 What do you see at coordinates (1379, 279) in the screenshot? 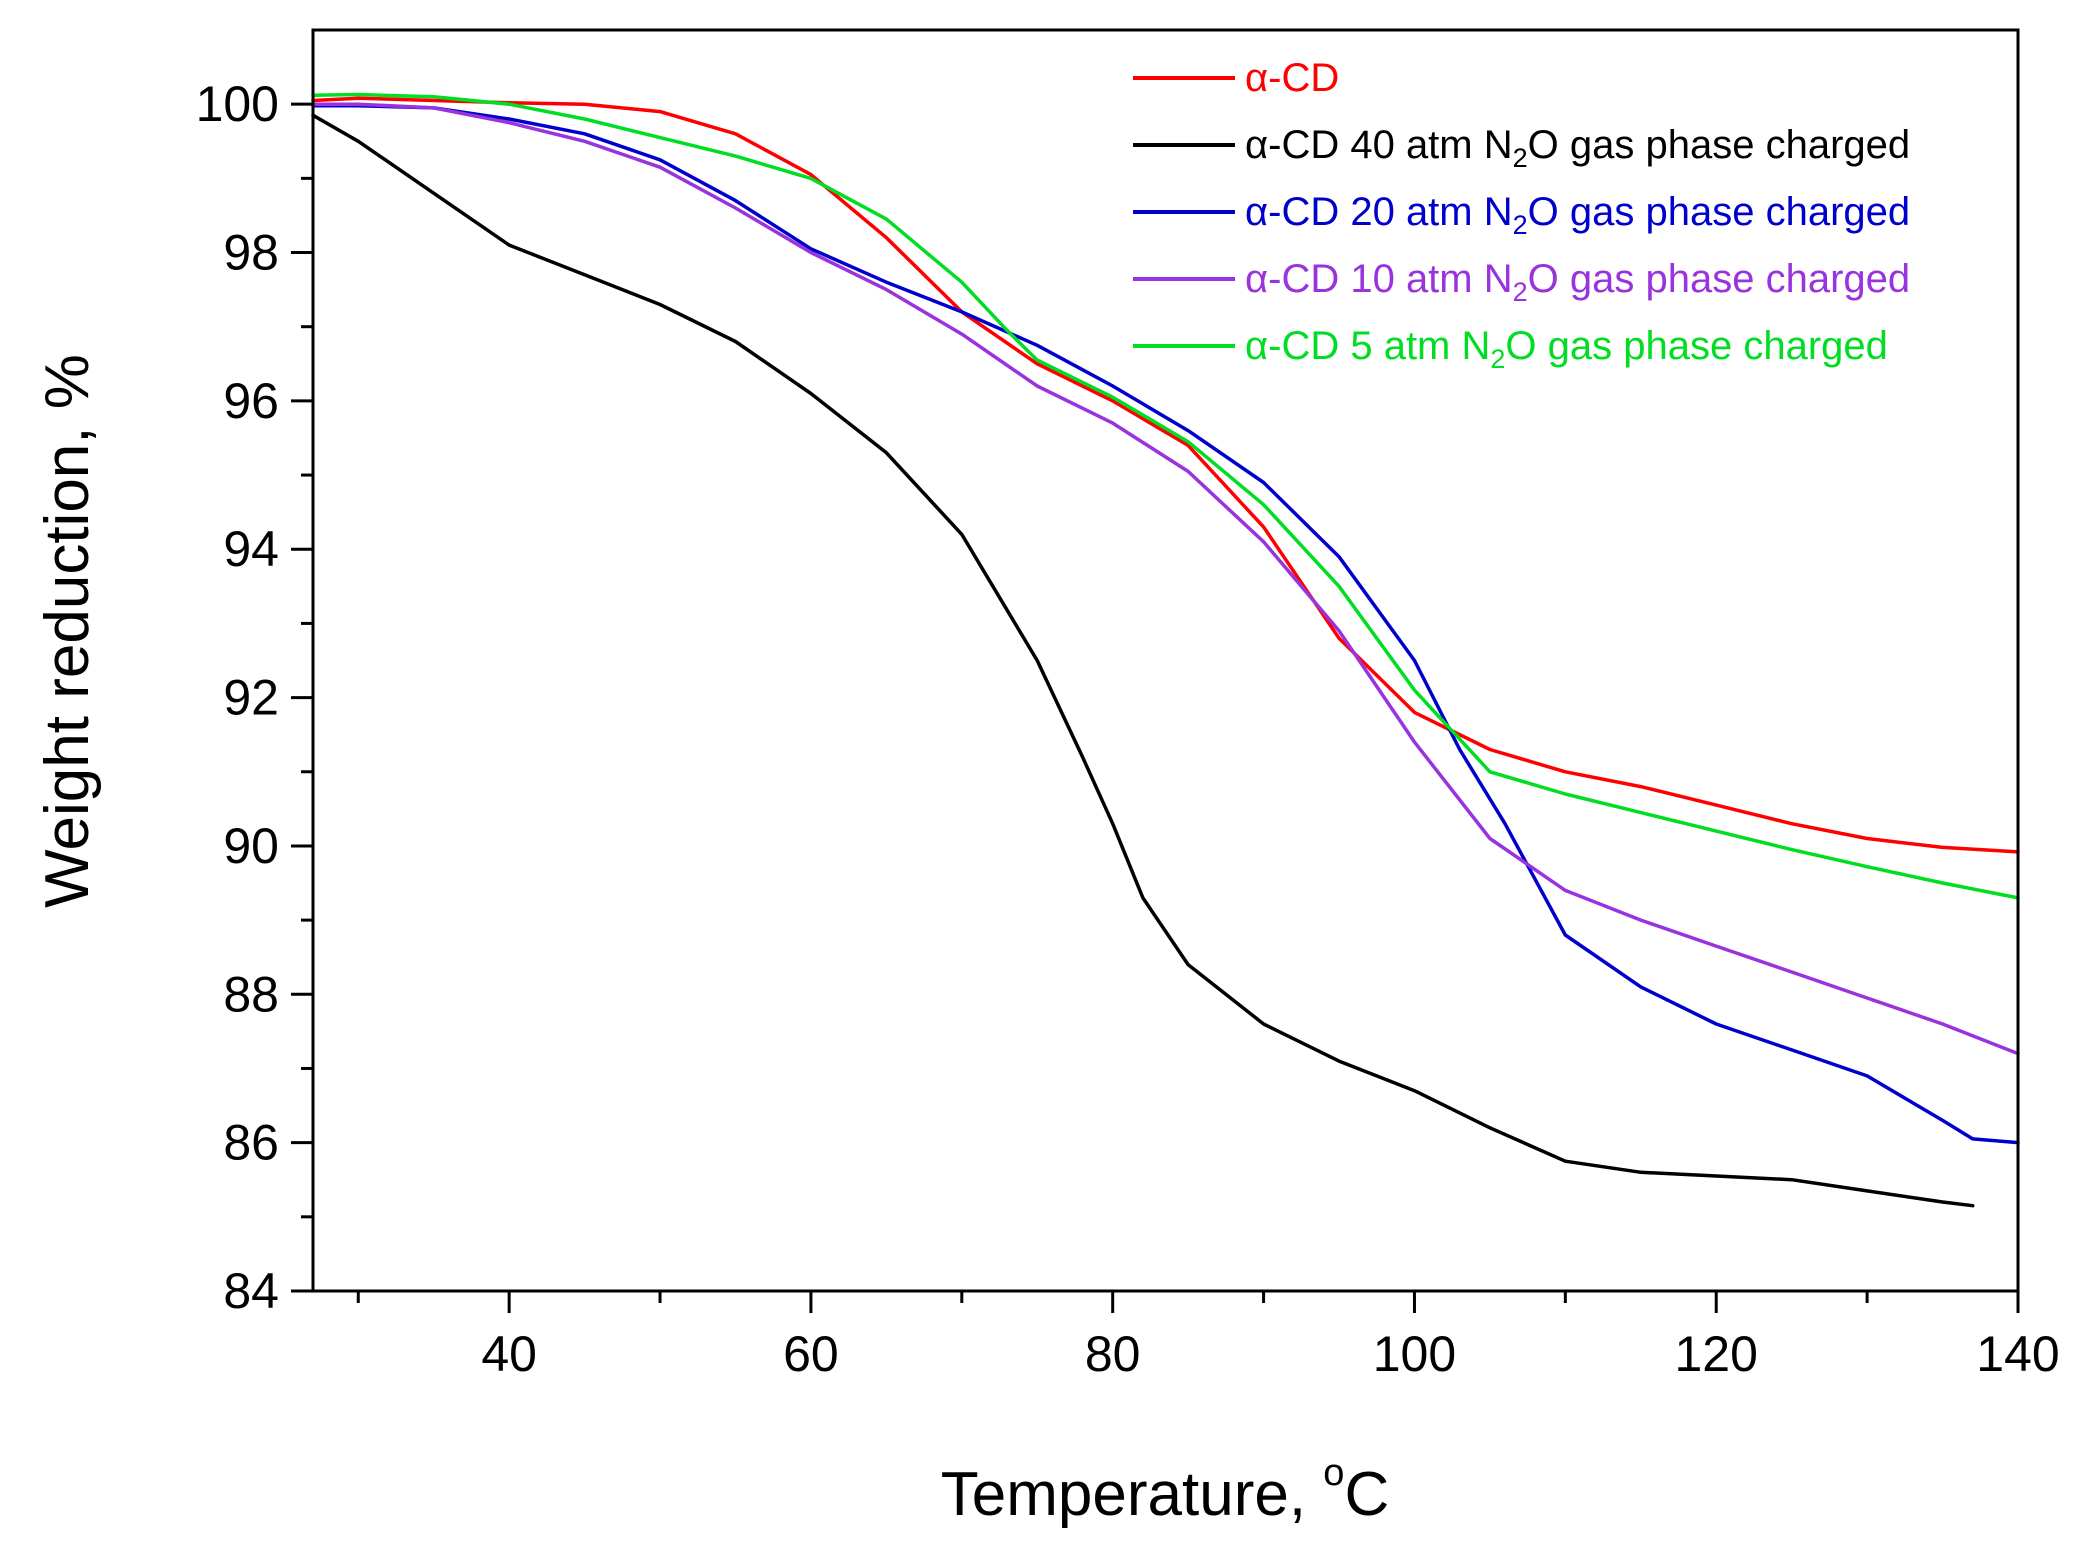
I see `legend-text-part: α-CD 10 atm N` at bounding box center [1379, 279].